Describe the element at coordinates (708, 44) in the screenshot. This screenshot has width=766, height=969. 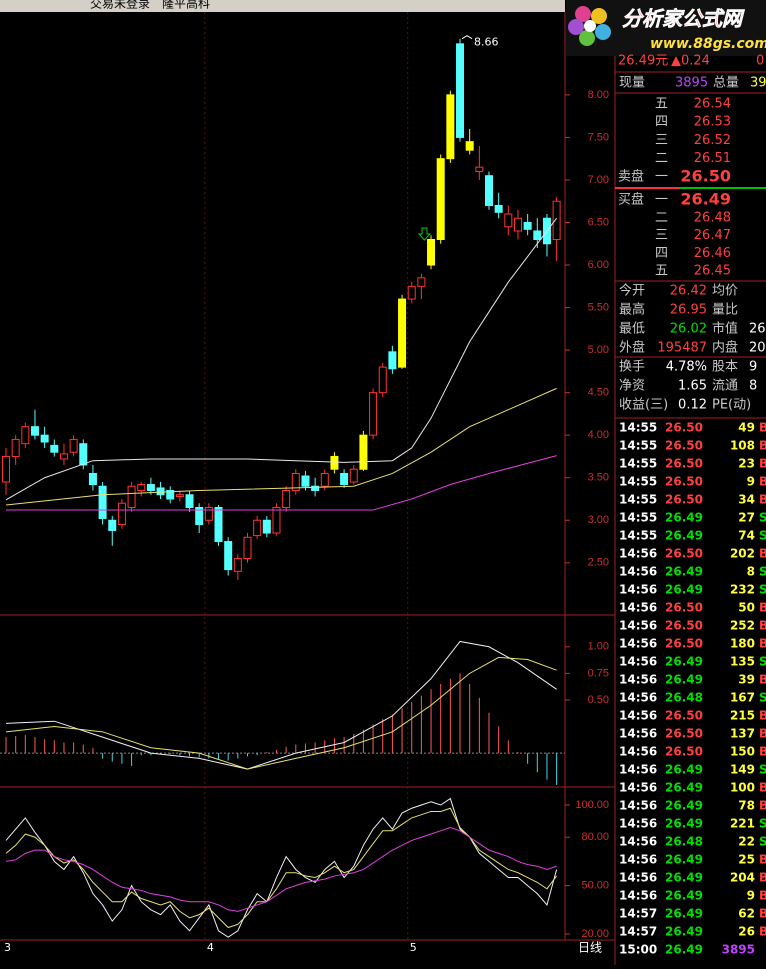
I see `logo-url: www.88gs.com` at that location.